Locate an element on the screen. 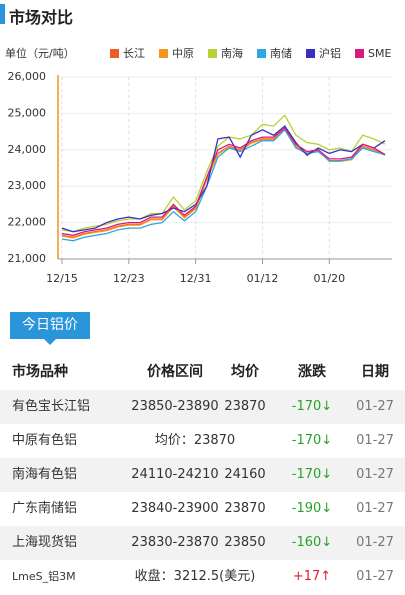  header-icon is located at coordinates (2, 14).